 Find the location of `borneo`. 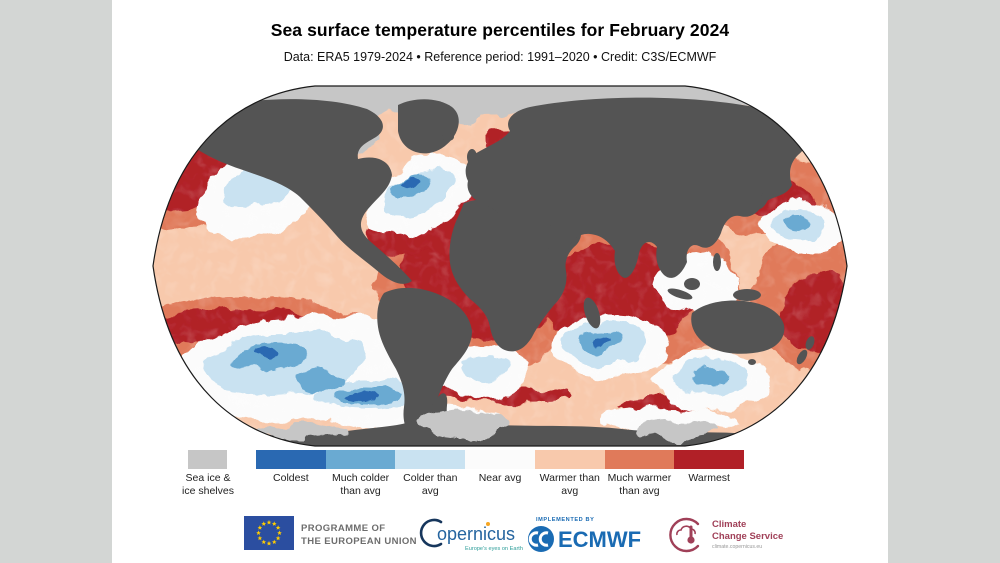

borneo is located at coordinates (692, 284).